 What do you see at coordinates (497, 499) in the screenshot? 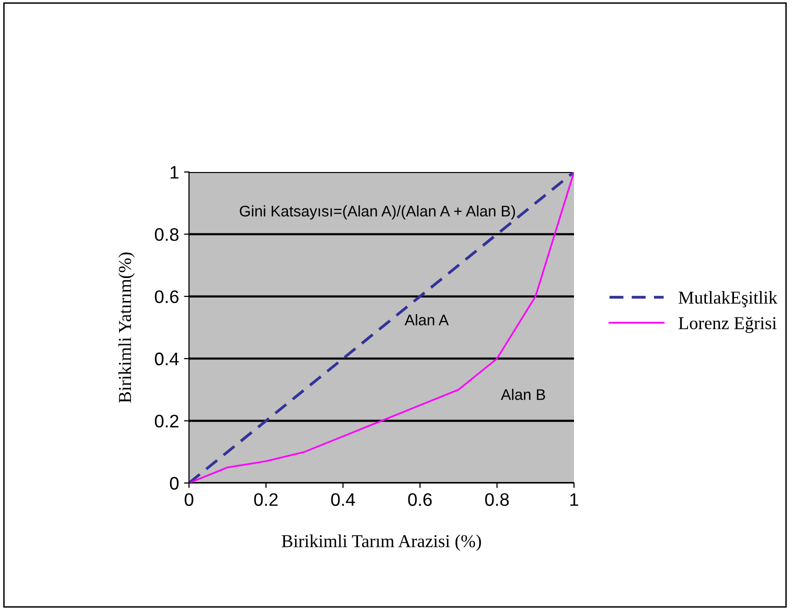
I see `x-tick-label: 0.8` at bounding box center [497, 499].